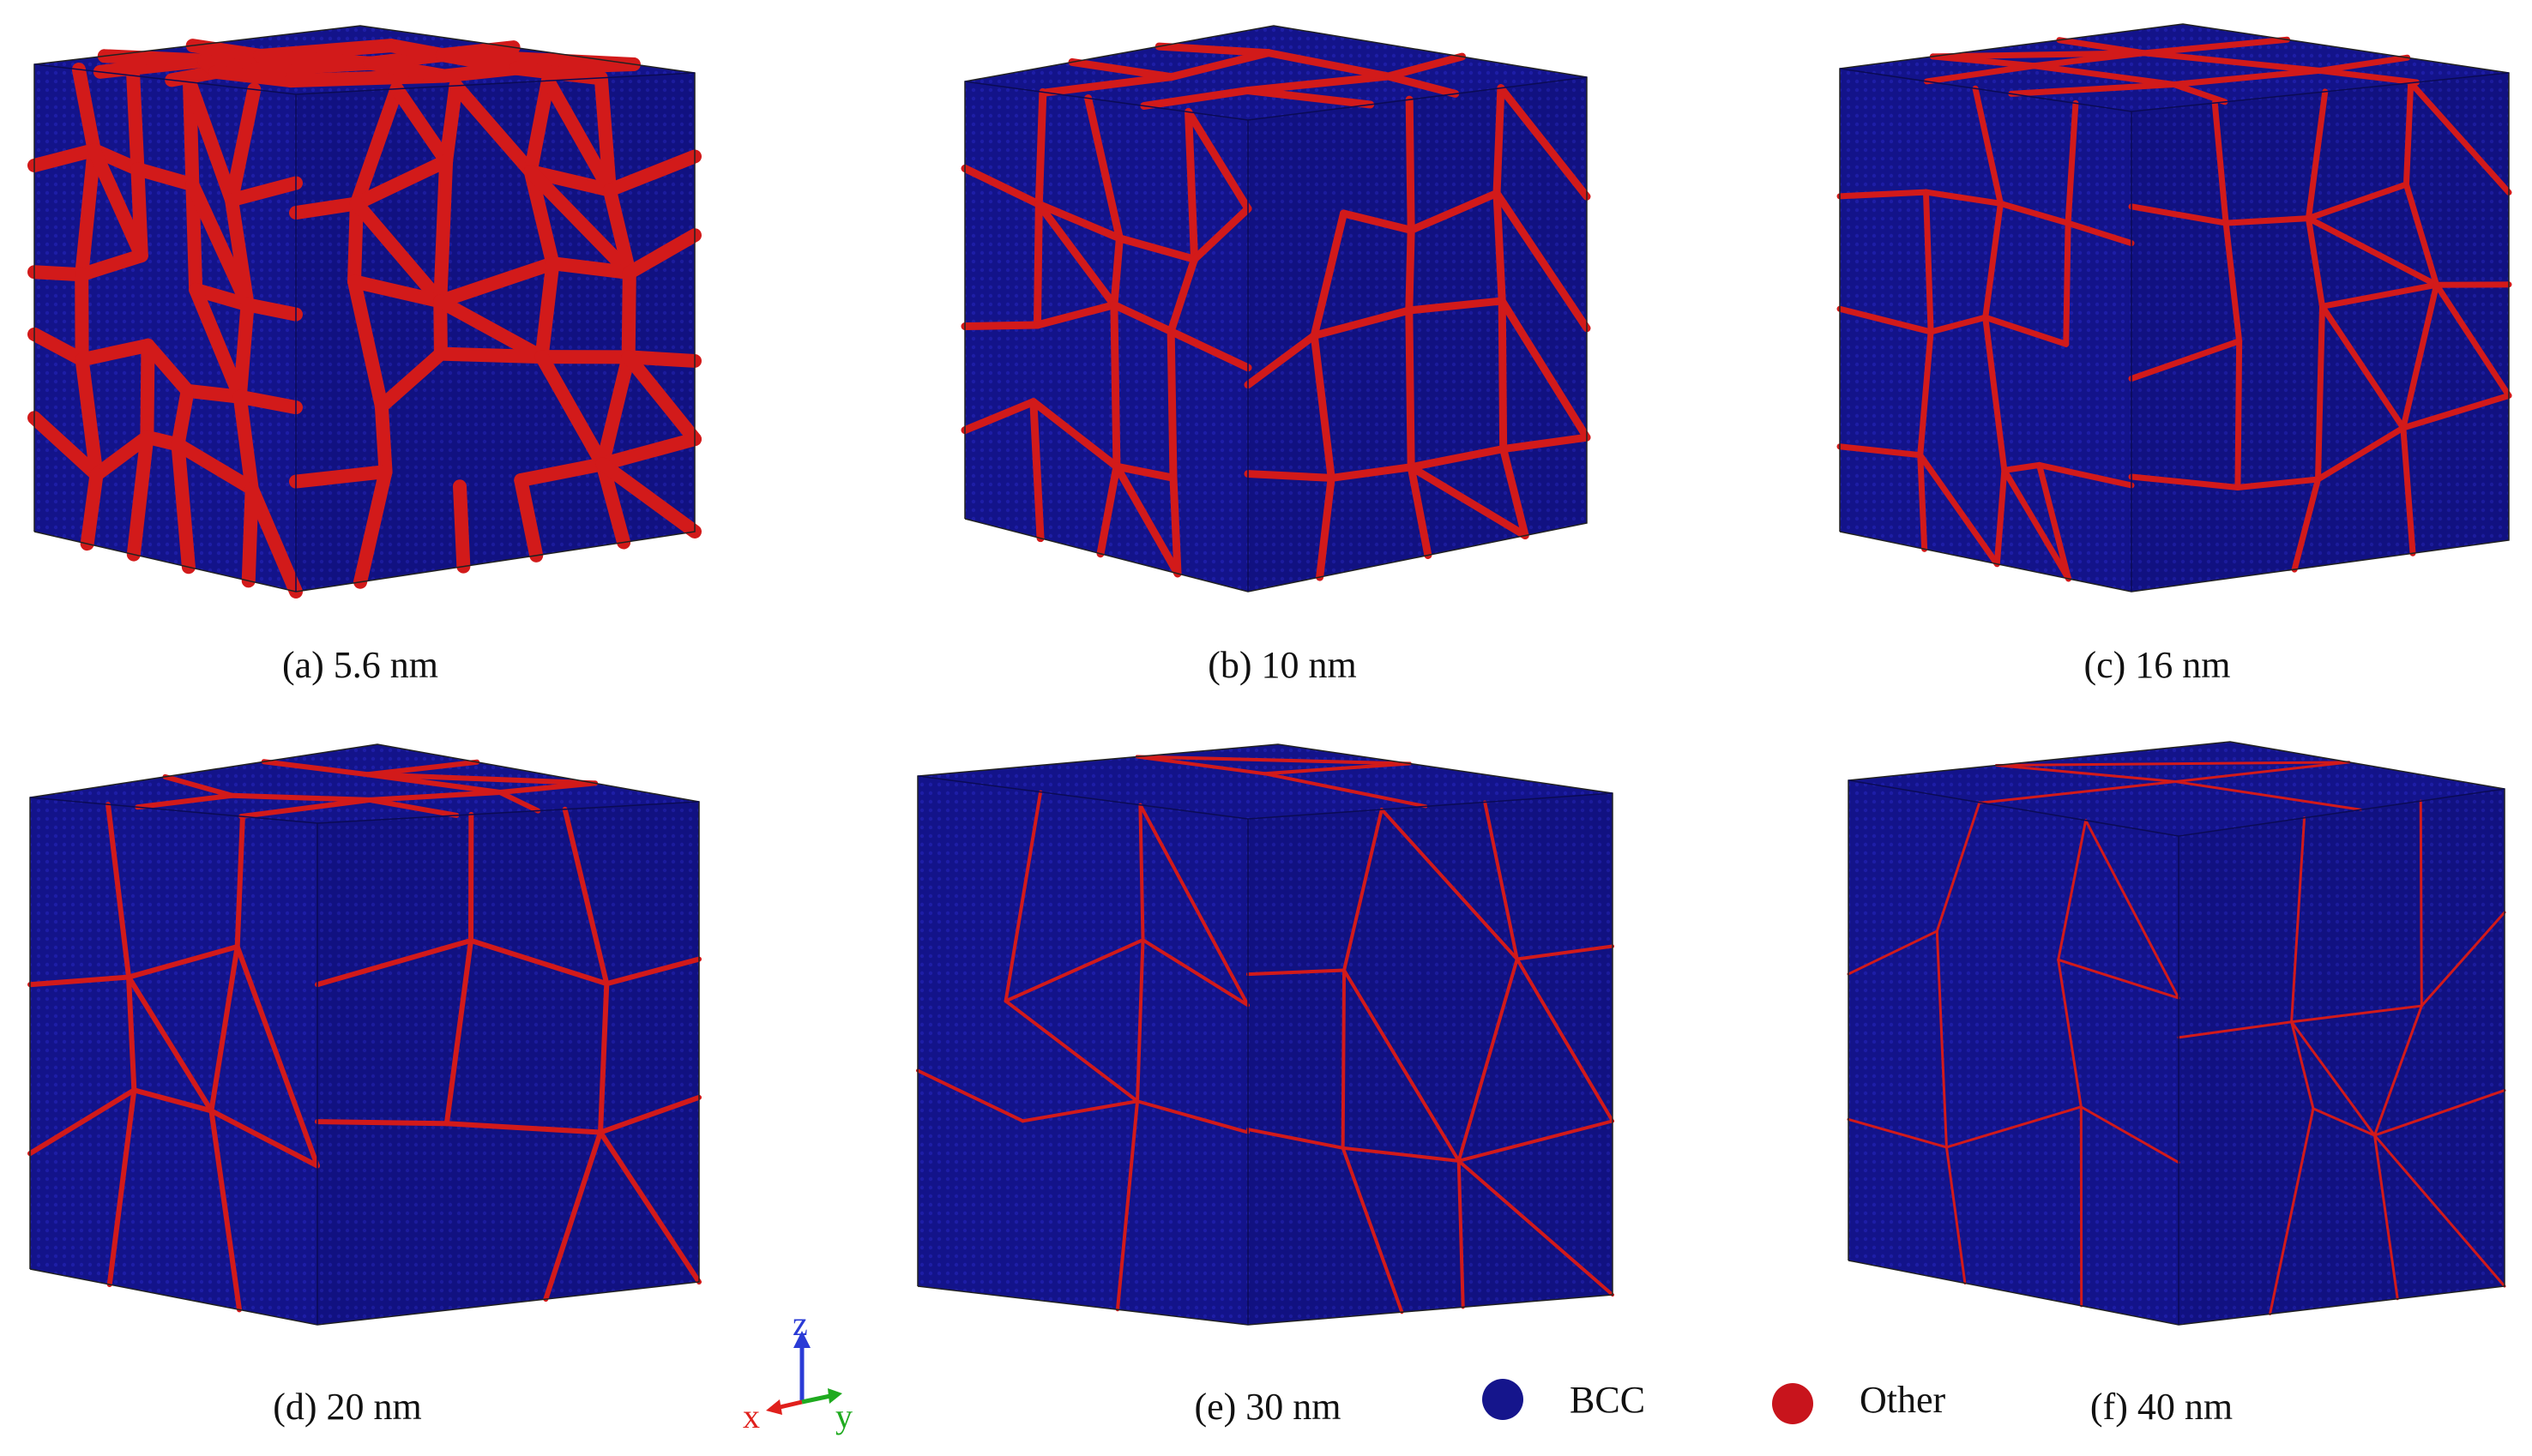  I want to click on cube-d-right-shade, so click(508, 1063).